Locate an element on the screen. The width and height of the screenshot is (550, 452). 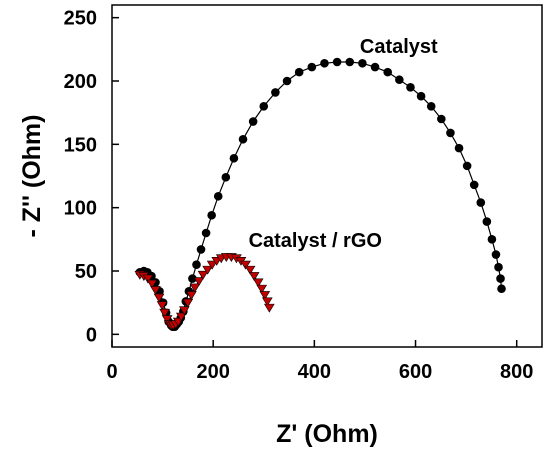
x-tick-label: 200 is located at coordinates (212, 372).